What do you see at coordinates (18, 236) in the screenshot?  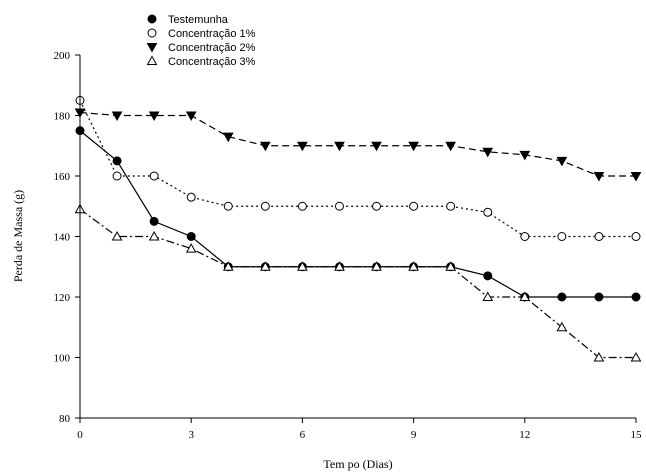 I see `y-axis-title: Perda de Massa (g)` at bounding box center [18, 236].